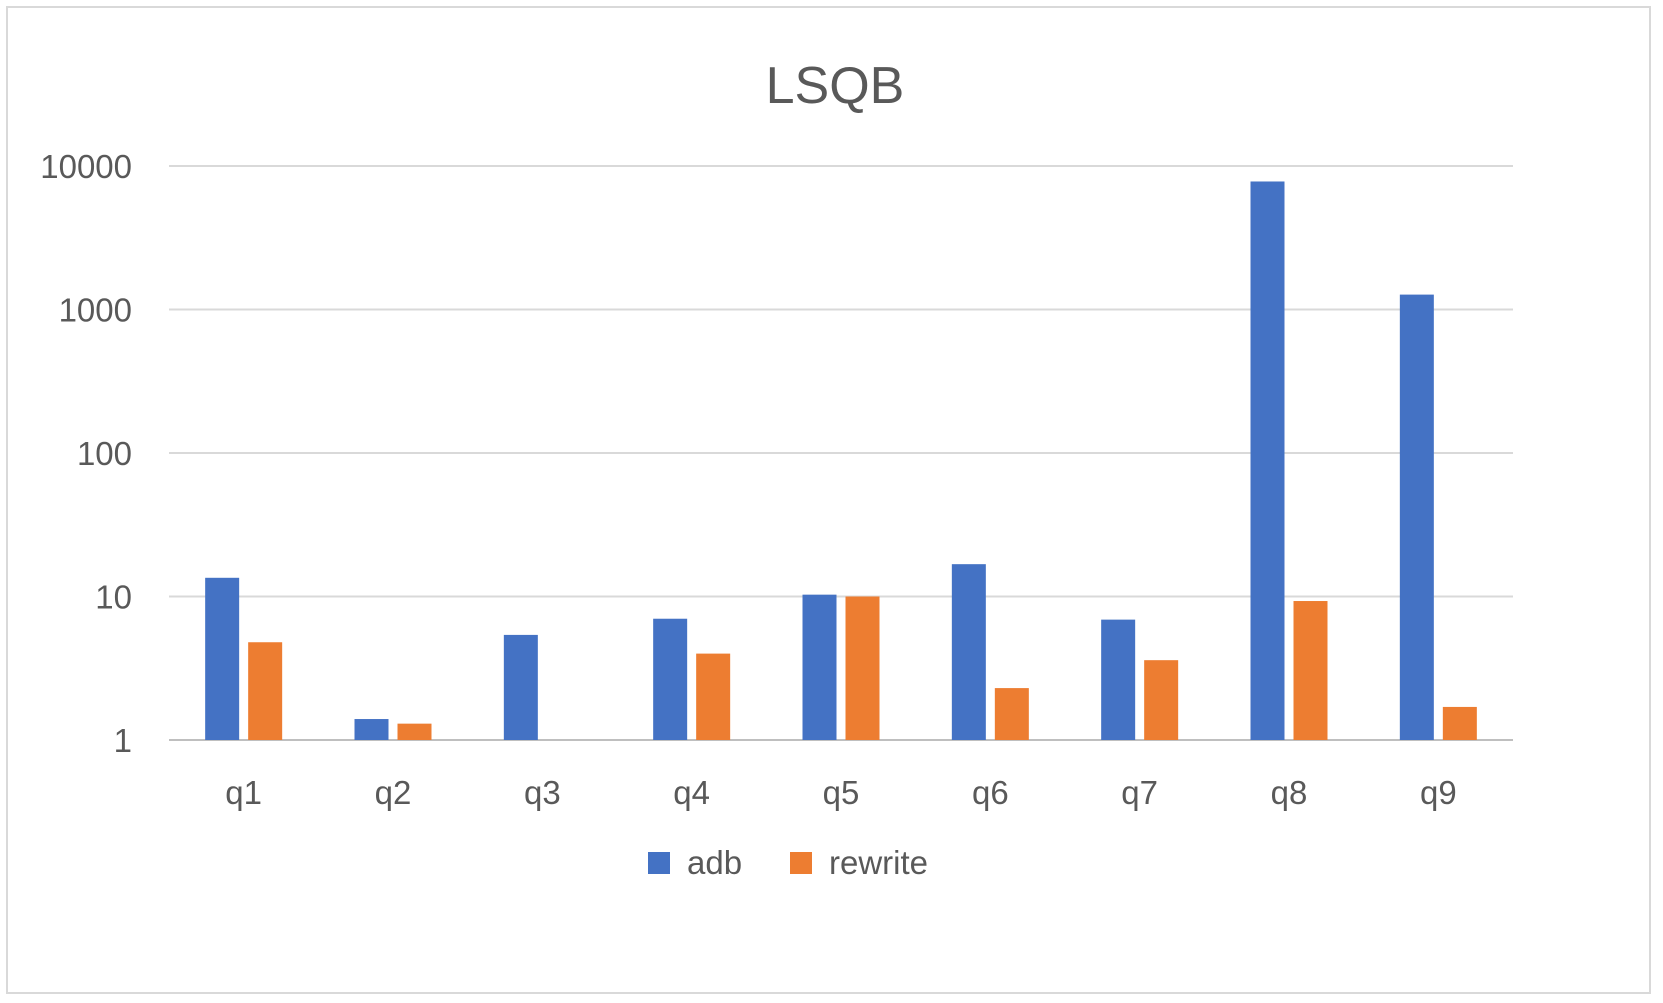 The height and width of the screenshot is (1003, 1663). What do you see at coordinates (371, 729) in the screenshot?
I see `bar-adb-q2` at bounding box center [371, 729].